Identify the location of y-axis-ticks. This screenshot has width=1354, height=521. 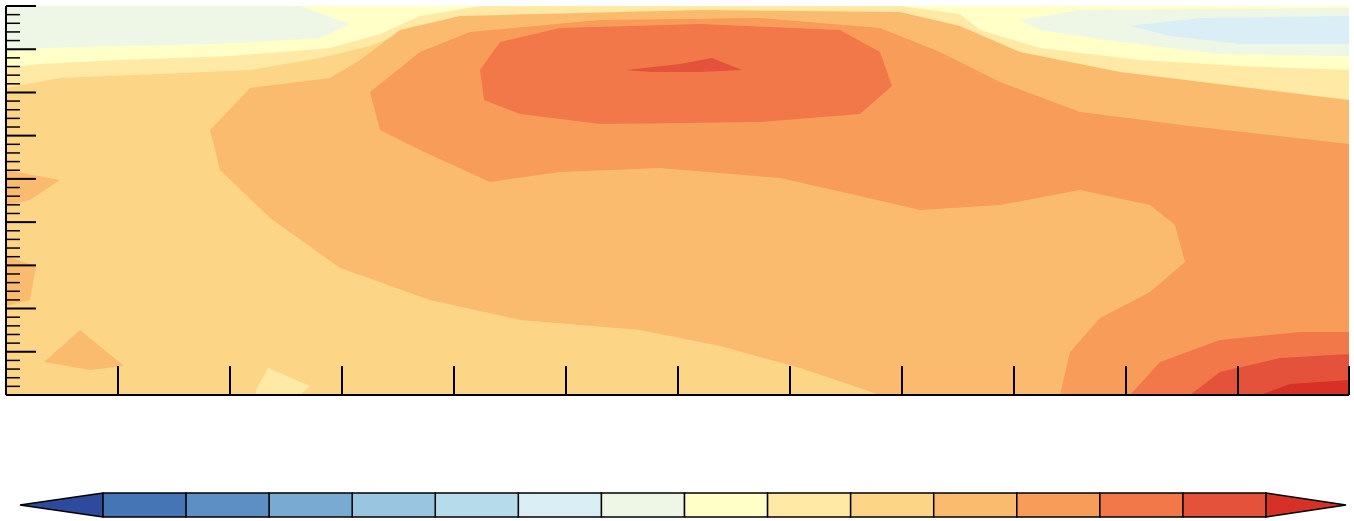
(21, 200).